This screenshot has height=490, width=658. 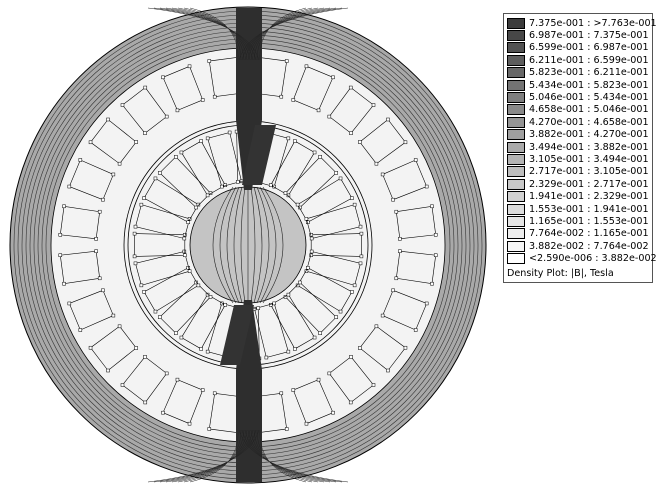 I want to click on legend-entry: 5.823e-001 : 6.211e-001, so click(x=579, y=73).